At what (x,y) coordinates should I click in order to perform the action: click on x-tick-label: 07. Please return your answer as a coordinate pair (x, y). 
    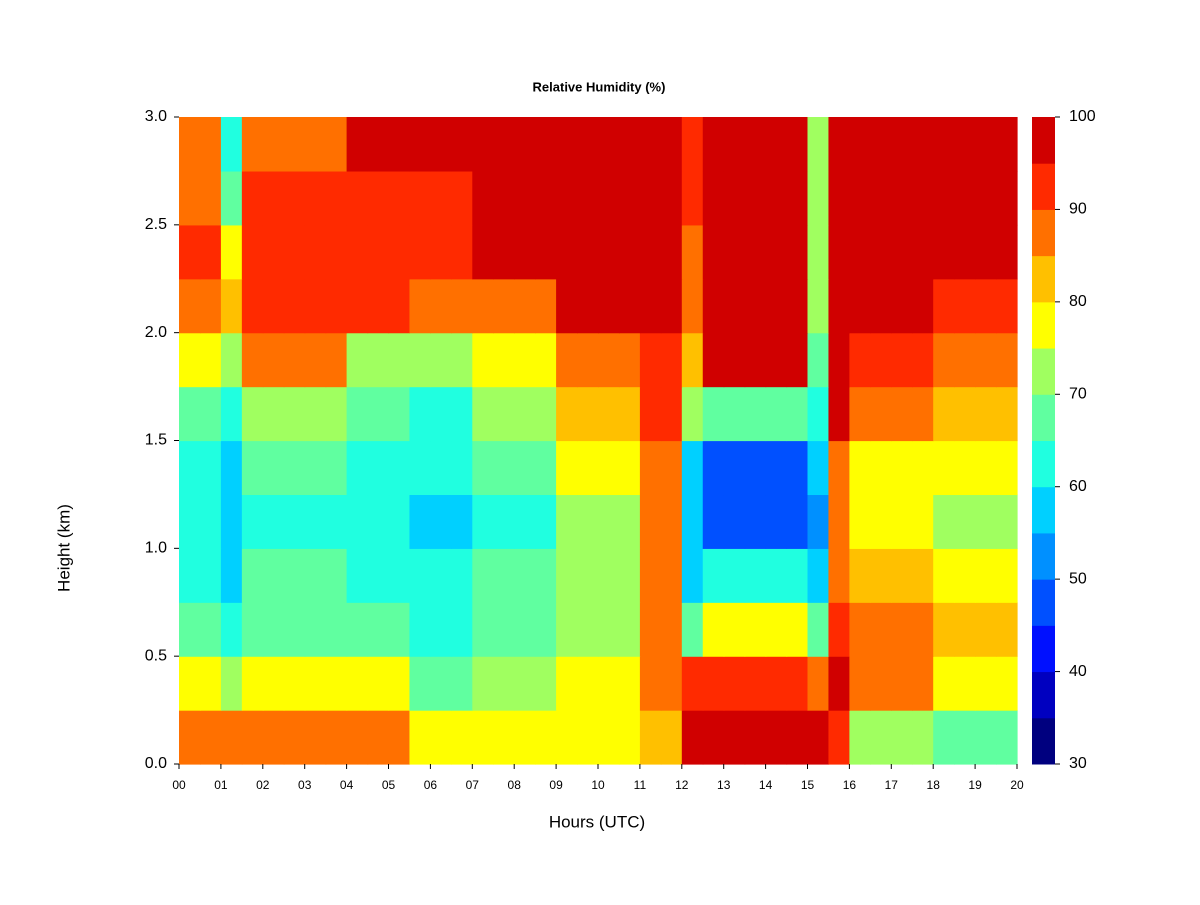
    Looking at the image, I should click on (473, 785).